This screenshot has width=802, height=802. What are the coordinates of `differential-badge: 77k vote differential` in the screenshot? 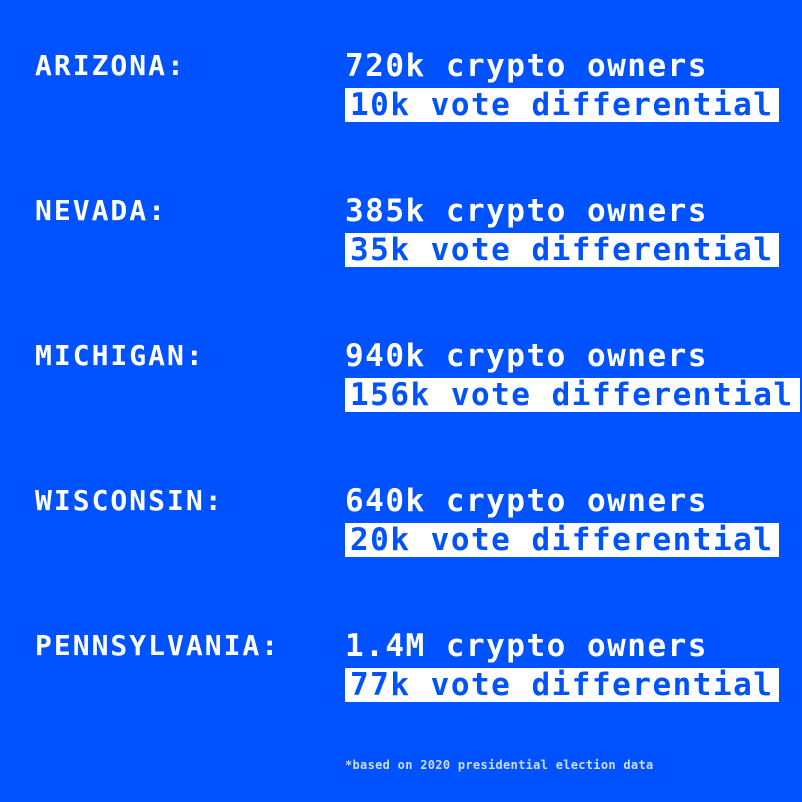 It's located at (562, 685).